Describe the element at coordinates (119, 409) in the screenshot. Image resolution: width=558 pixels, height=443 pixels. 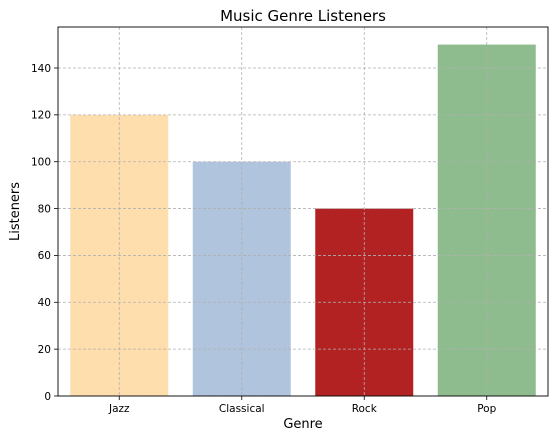
I see `x-tick-label: Jazz` at that location.